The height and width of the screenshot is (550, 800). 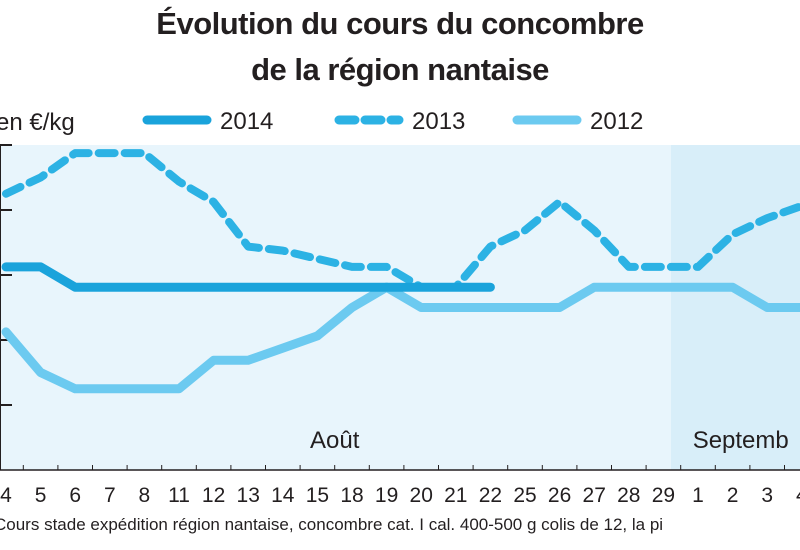 What do you see at coordinates (75, 495) in the screenshot?
I see `x-tick-label: 6` at bounding box center [75, 495].